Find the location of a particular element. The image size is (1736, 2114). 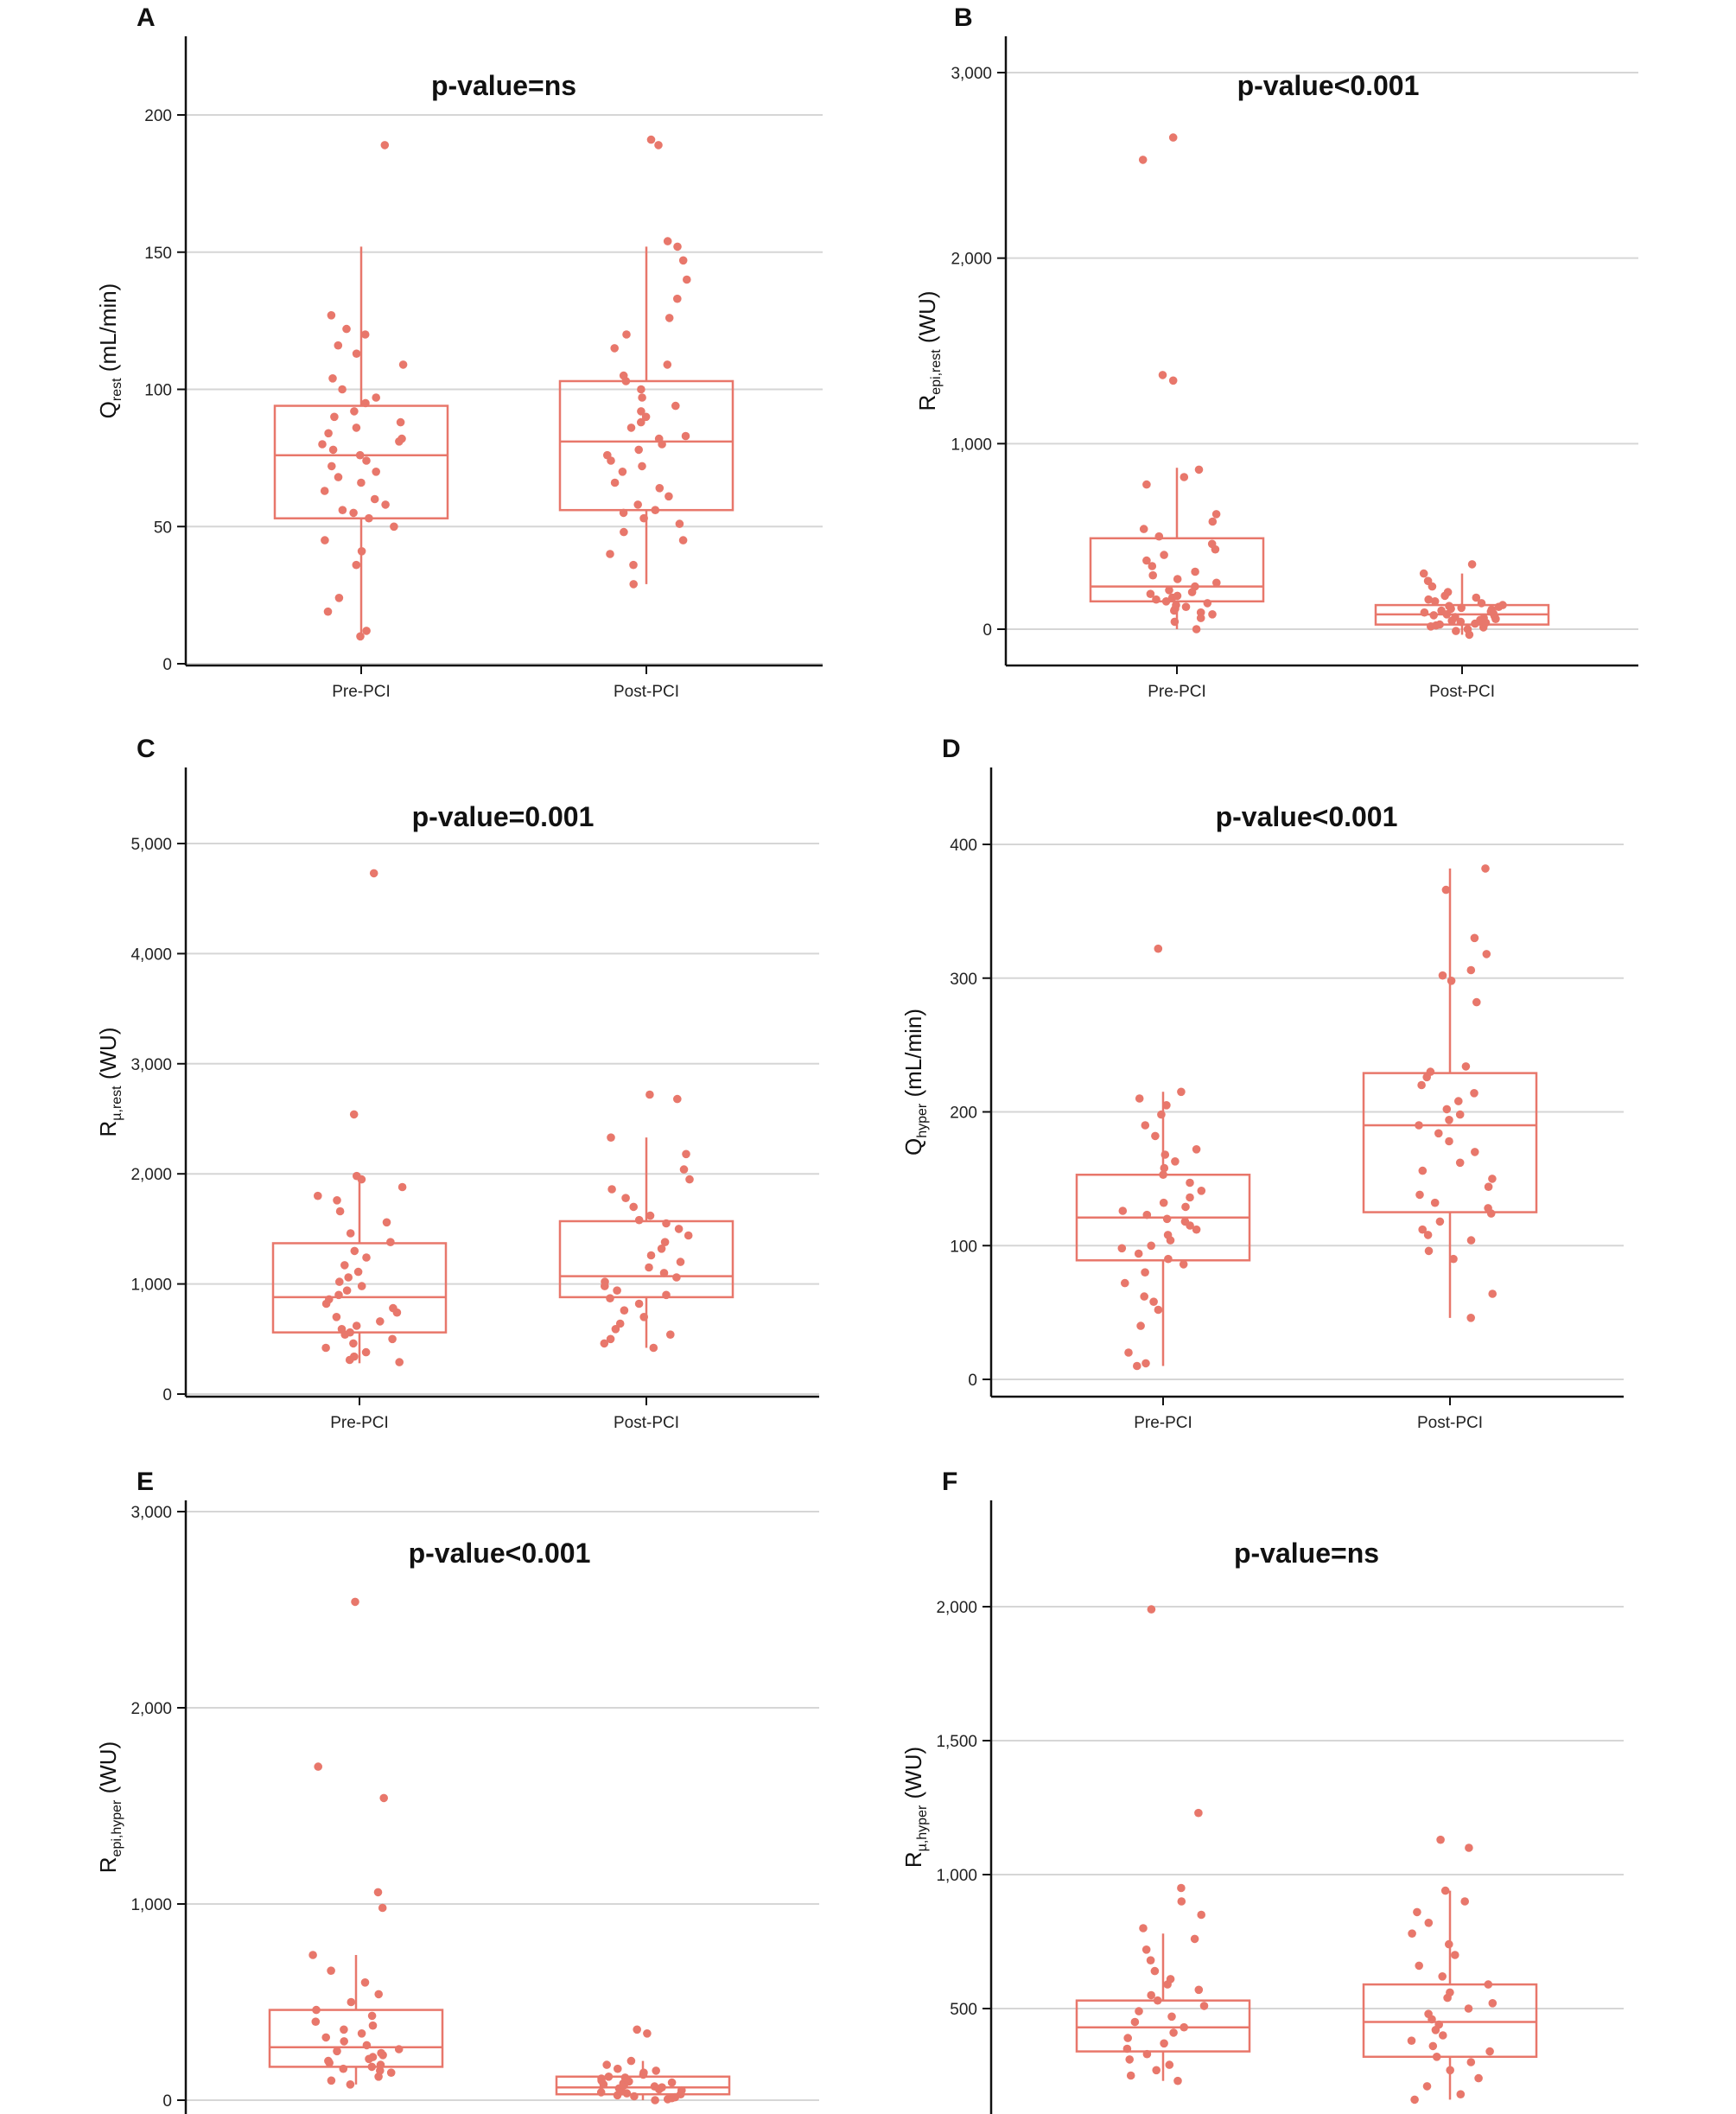

y-axis-label: Rµ,rest (WU) is located at coordinates (109, 1082).